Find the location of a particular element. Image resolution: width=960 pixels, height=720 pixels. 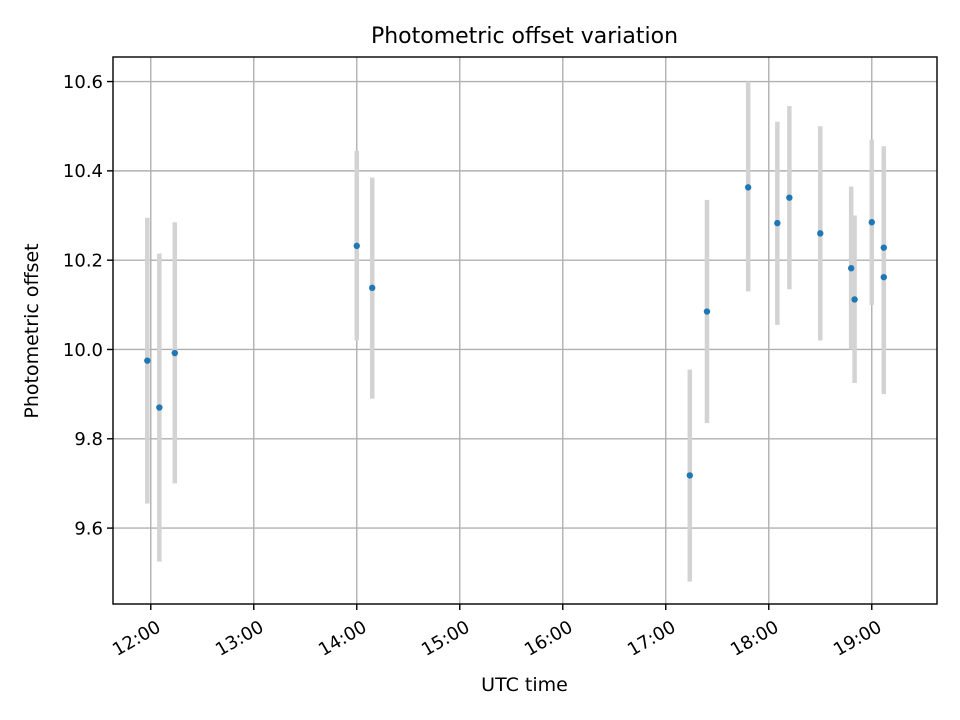

x-tick-label: 12:00 is located at coordinates (136, 639).